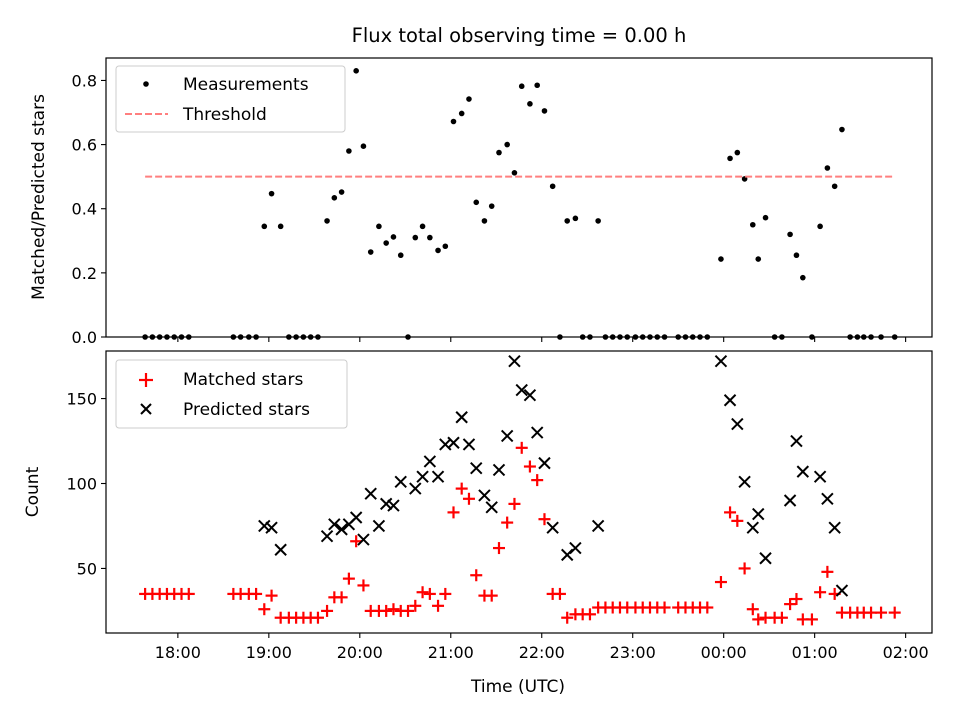 The height and width of the screenshot is (720, 960). What do you see at coordinates (360, 652) in the screenshot?
I see `x-tick-label: 20:00` at bounding box center [360, 652].